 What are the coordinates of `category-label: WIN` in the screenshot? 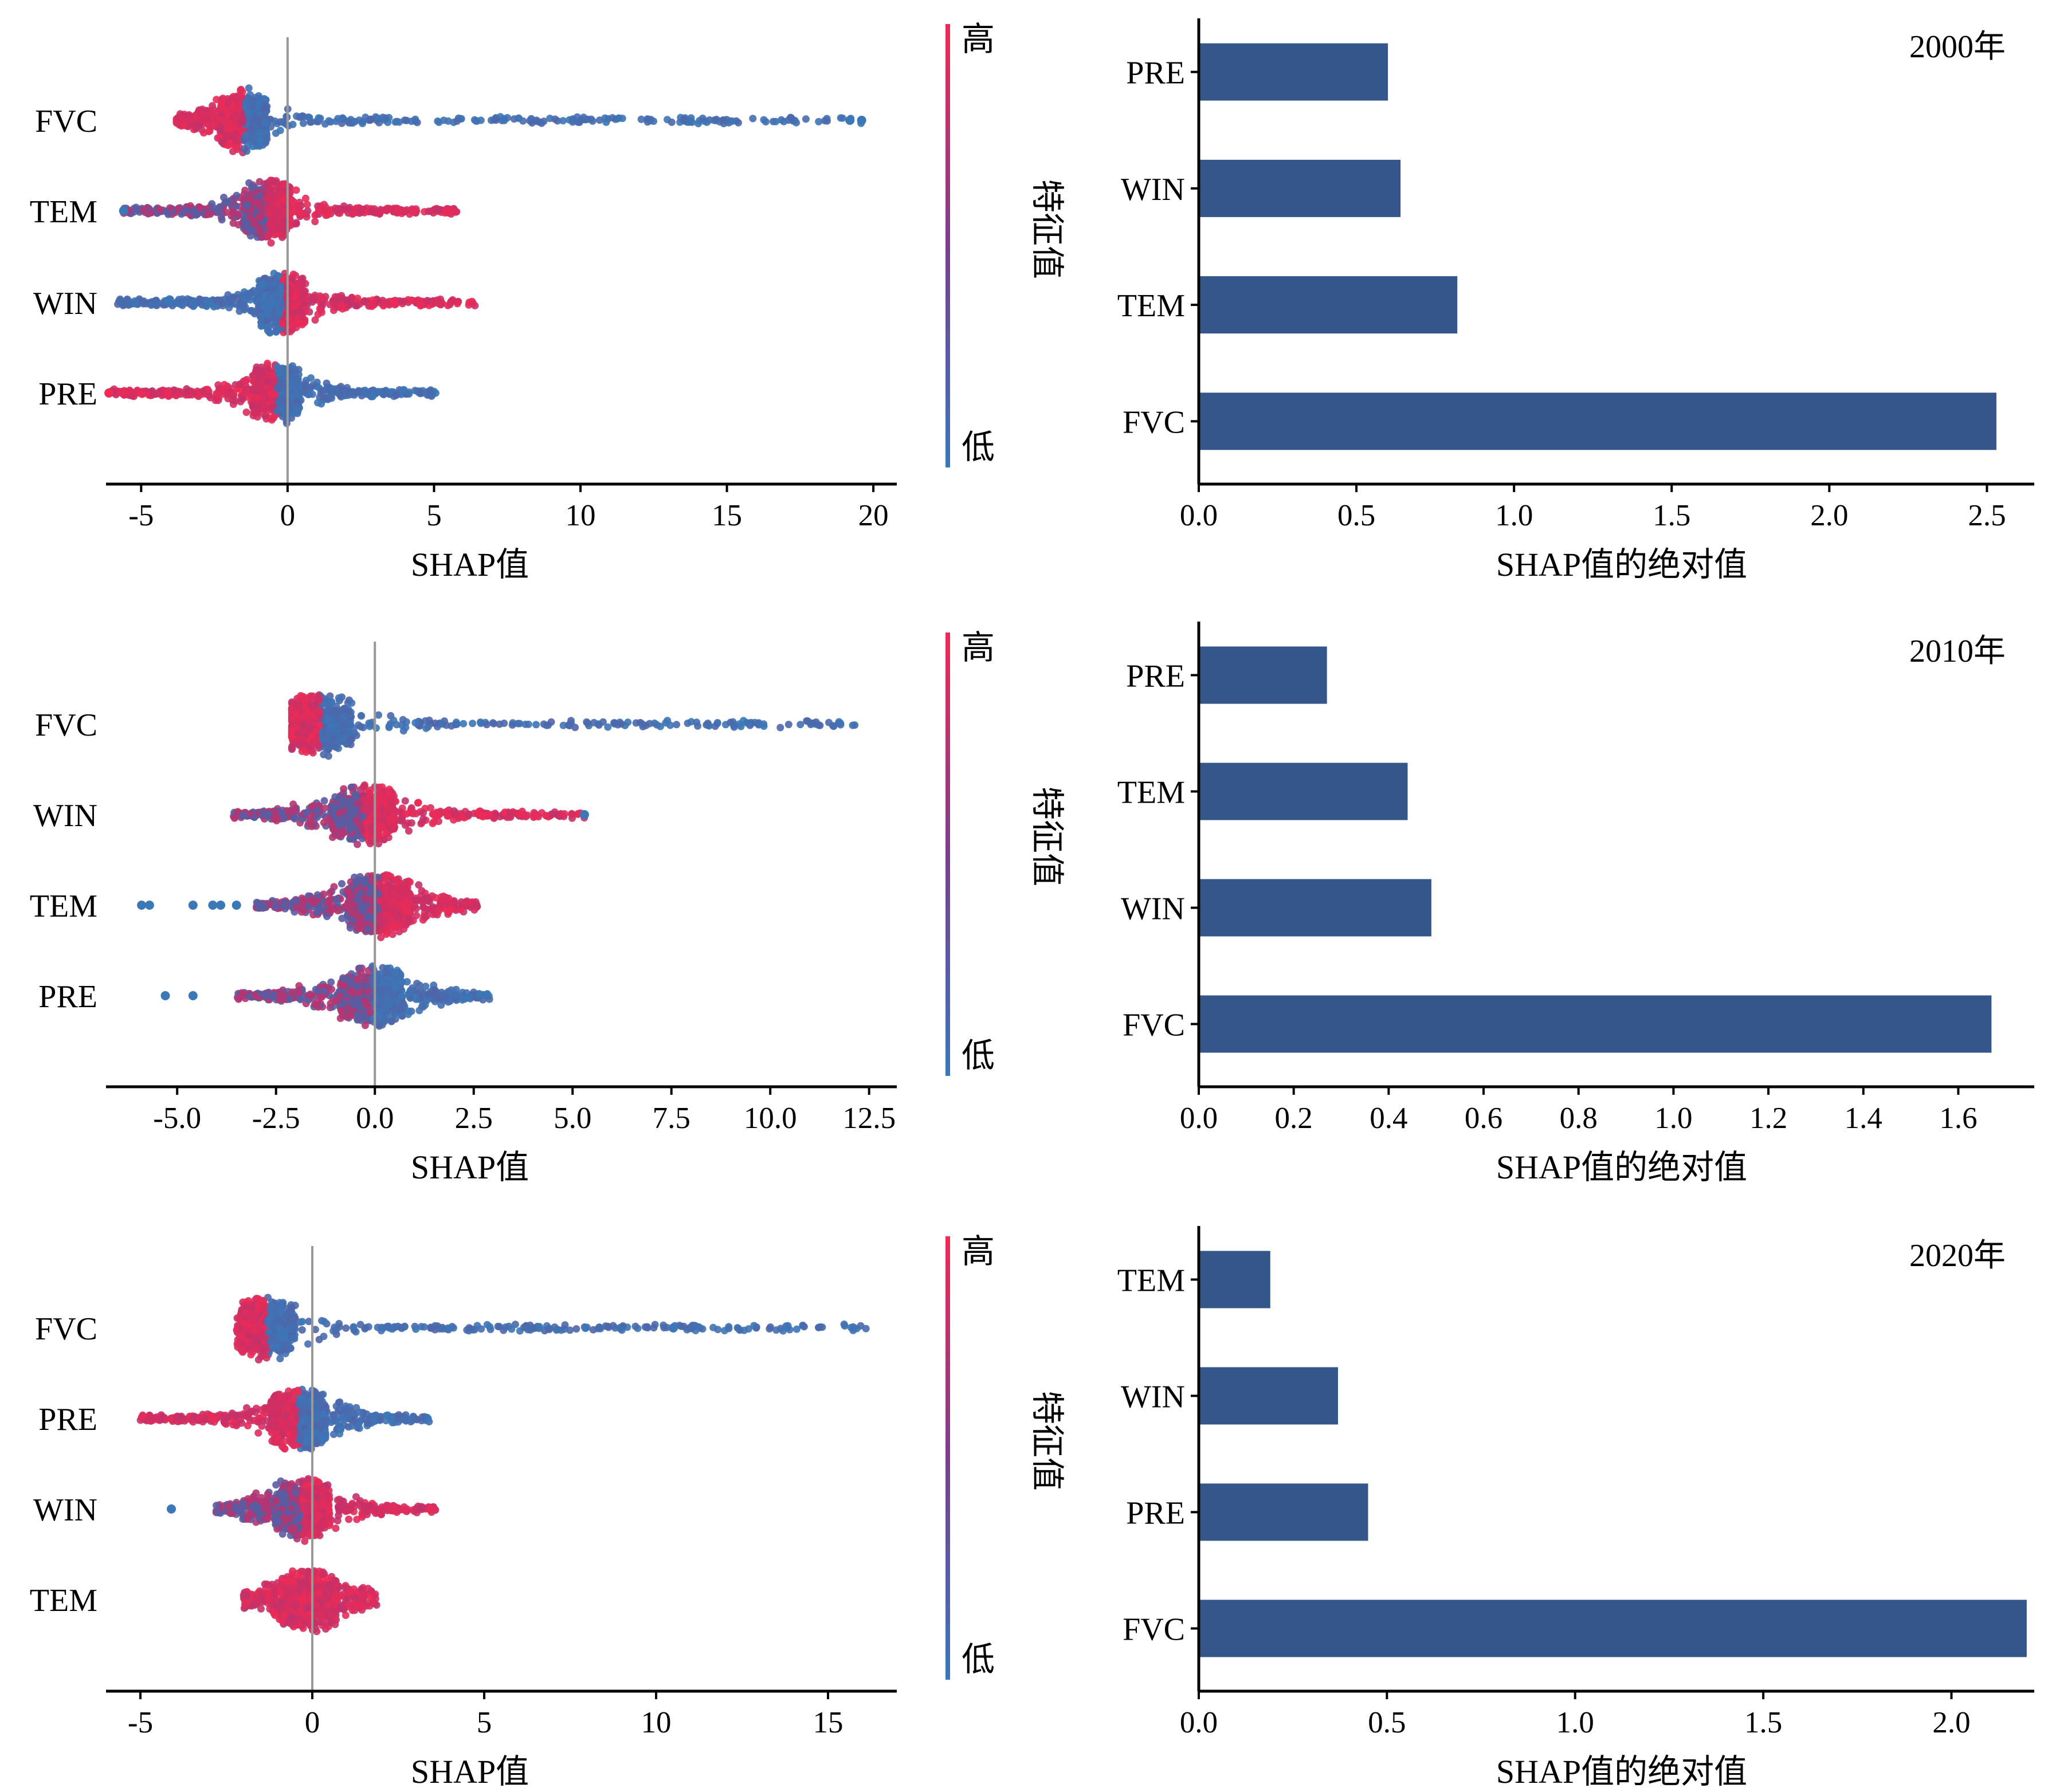 It's located at (1153, 189).